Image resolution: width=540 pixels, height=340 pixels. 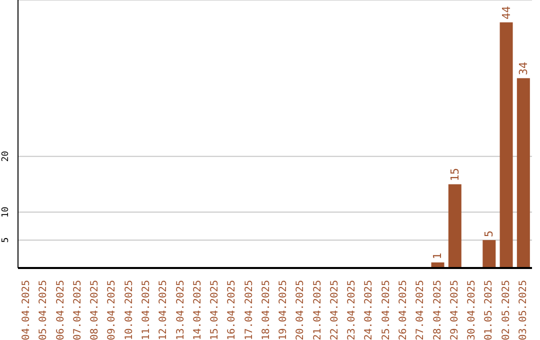 What do you see at coordinates (455, 175) in the screenshot?
I see `data-label: 15` at bounding box center [455, 175].